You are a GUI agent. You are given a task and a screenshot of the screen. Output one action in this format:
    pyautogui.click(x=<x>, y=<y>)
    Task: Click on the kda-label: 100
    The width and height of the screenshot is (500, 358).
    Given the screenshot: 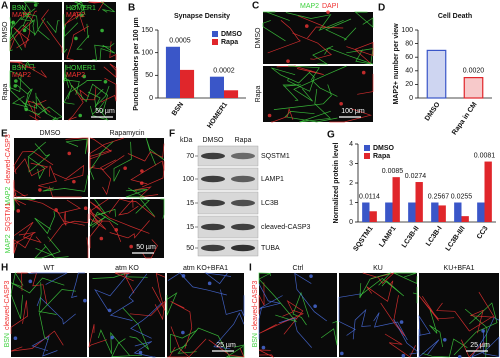 What is the action you would take?
    pyautogui.click(x=188, y=179)
    